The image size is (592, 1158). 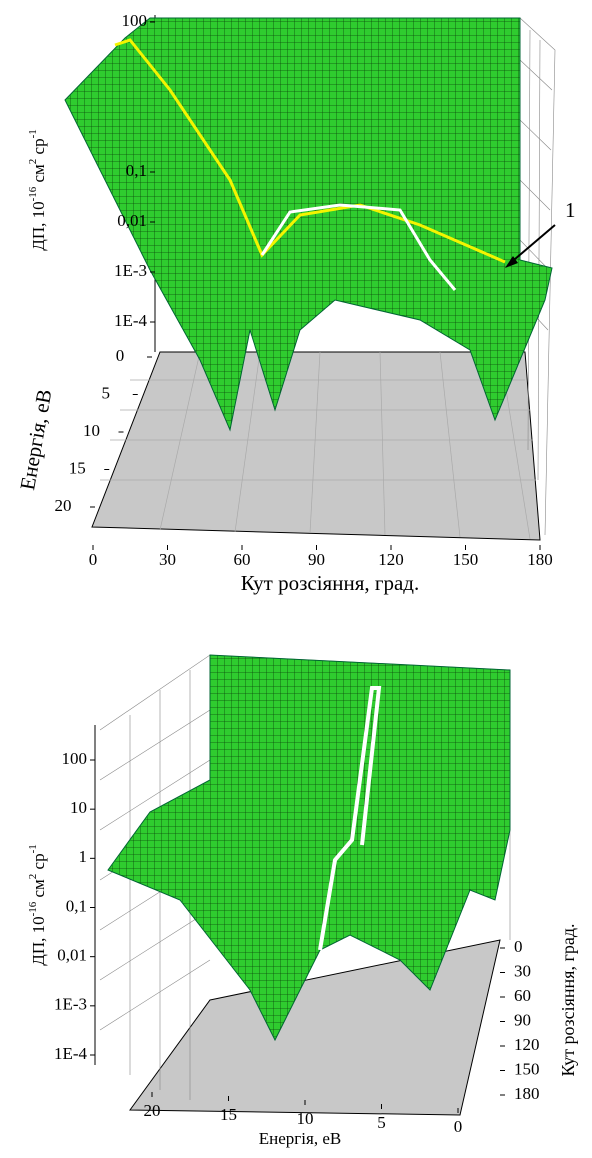 What do you see at coordinates (381, 1122) in the screenshot?
I see `x-tick-label: 5` at bounding box center [381, 1122].